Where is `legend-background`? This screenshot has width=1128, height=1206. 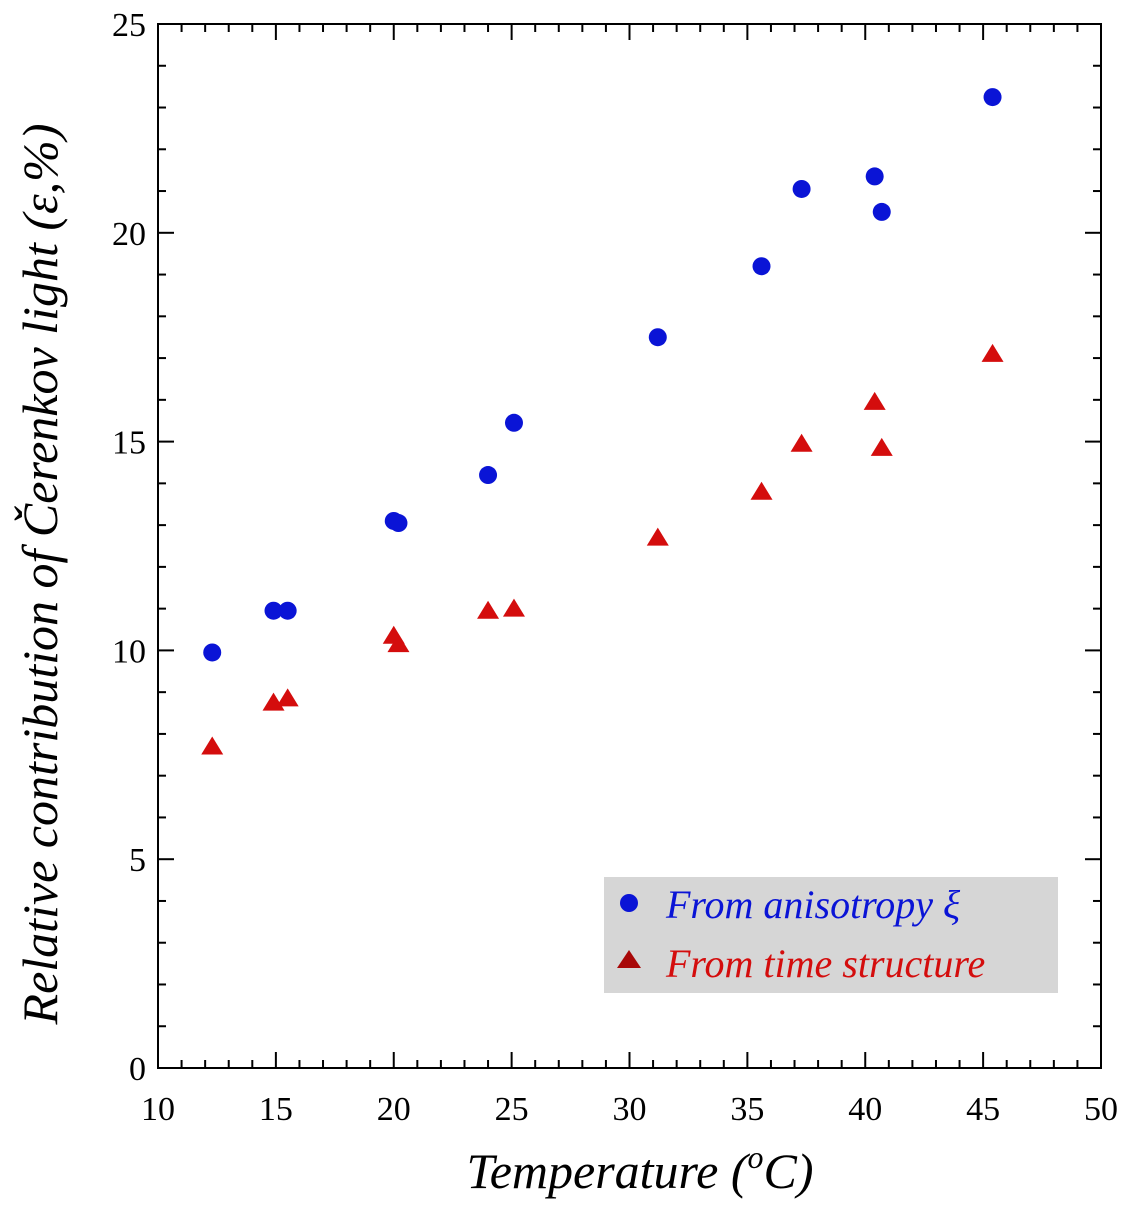
legend-background is located at coordinates (831, 935).